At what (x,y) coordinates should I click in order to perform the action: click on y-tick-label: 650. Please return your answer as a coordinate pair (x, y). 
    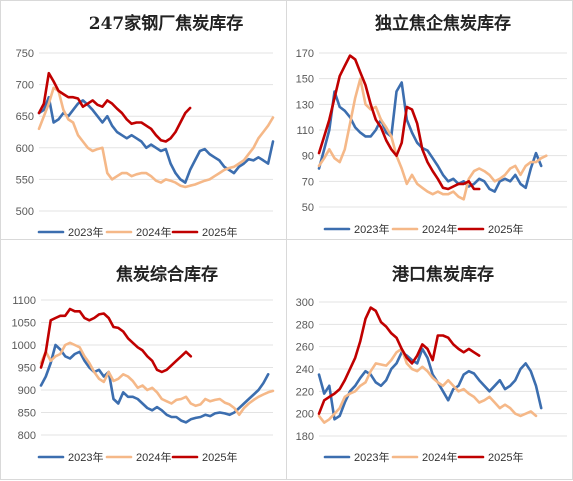
    Looking at the image, I should click on (25, 117).